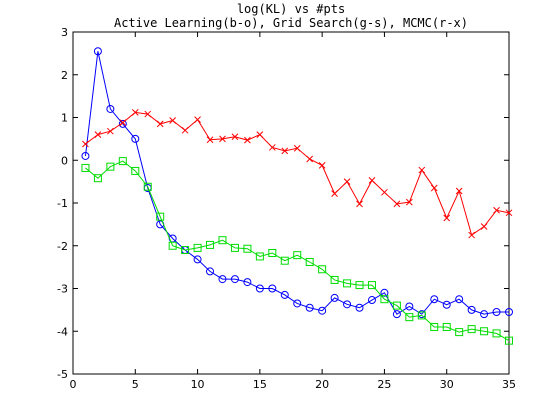  I want to click on x-tick-label: 30, so click(447, 384).